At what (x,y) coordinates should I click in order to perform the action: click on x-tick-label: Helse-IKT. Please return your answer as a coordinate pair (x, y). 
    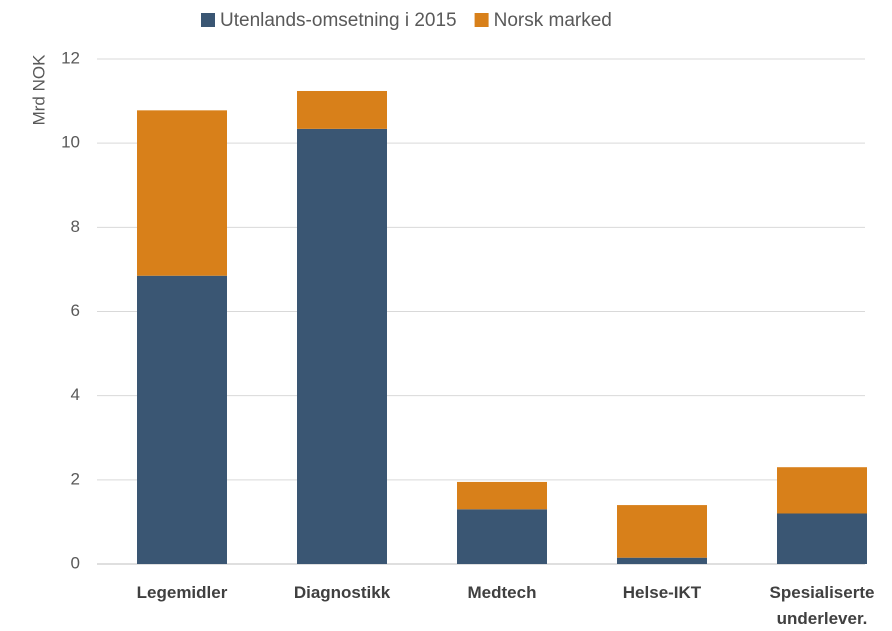
    Looking at the image, I should click on (662, 592).